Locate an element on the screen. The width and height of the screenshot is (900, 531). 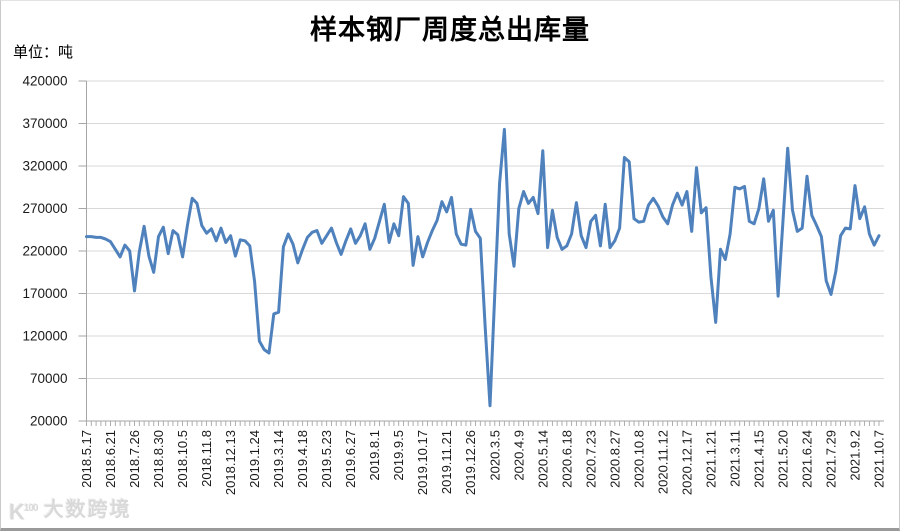
x-axis-tick-label: 2021.9.2 is located at coordinates (854, 455).